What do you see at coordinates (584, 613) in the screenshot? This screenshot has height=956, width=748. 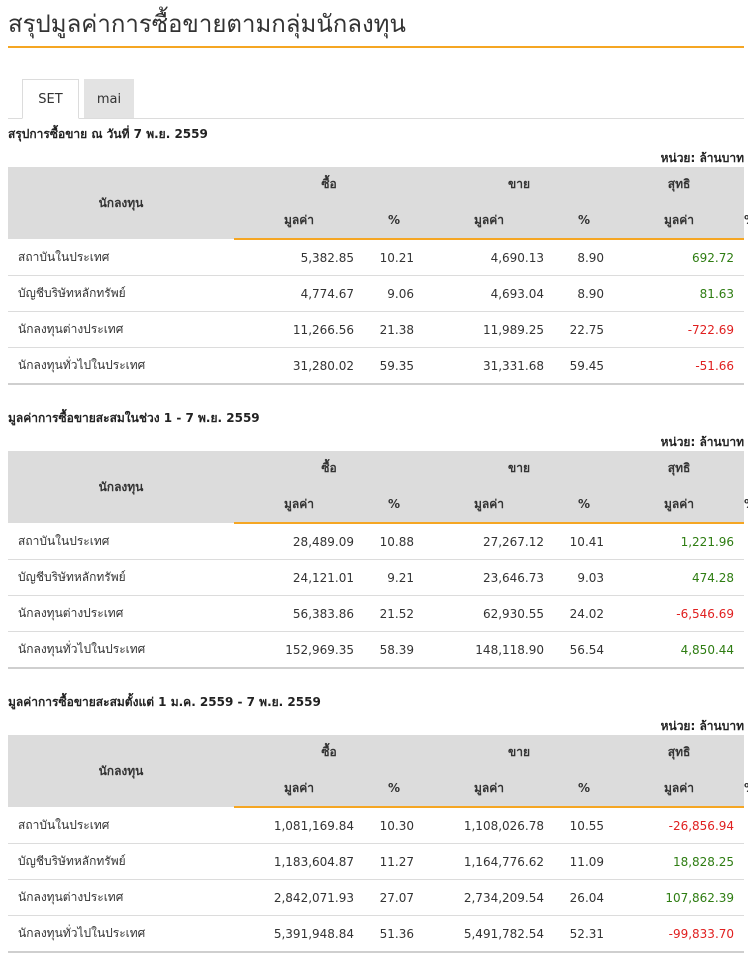 I see `sell-pct-cell: 24.02` at bounding box center [584, 613].